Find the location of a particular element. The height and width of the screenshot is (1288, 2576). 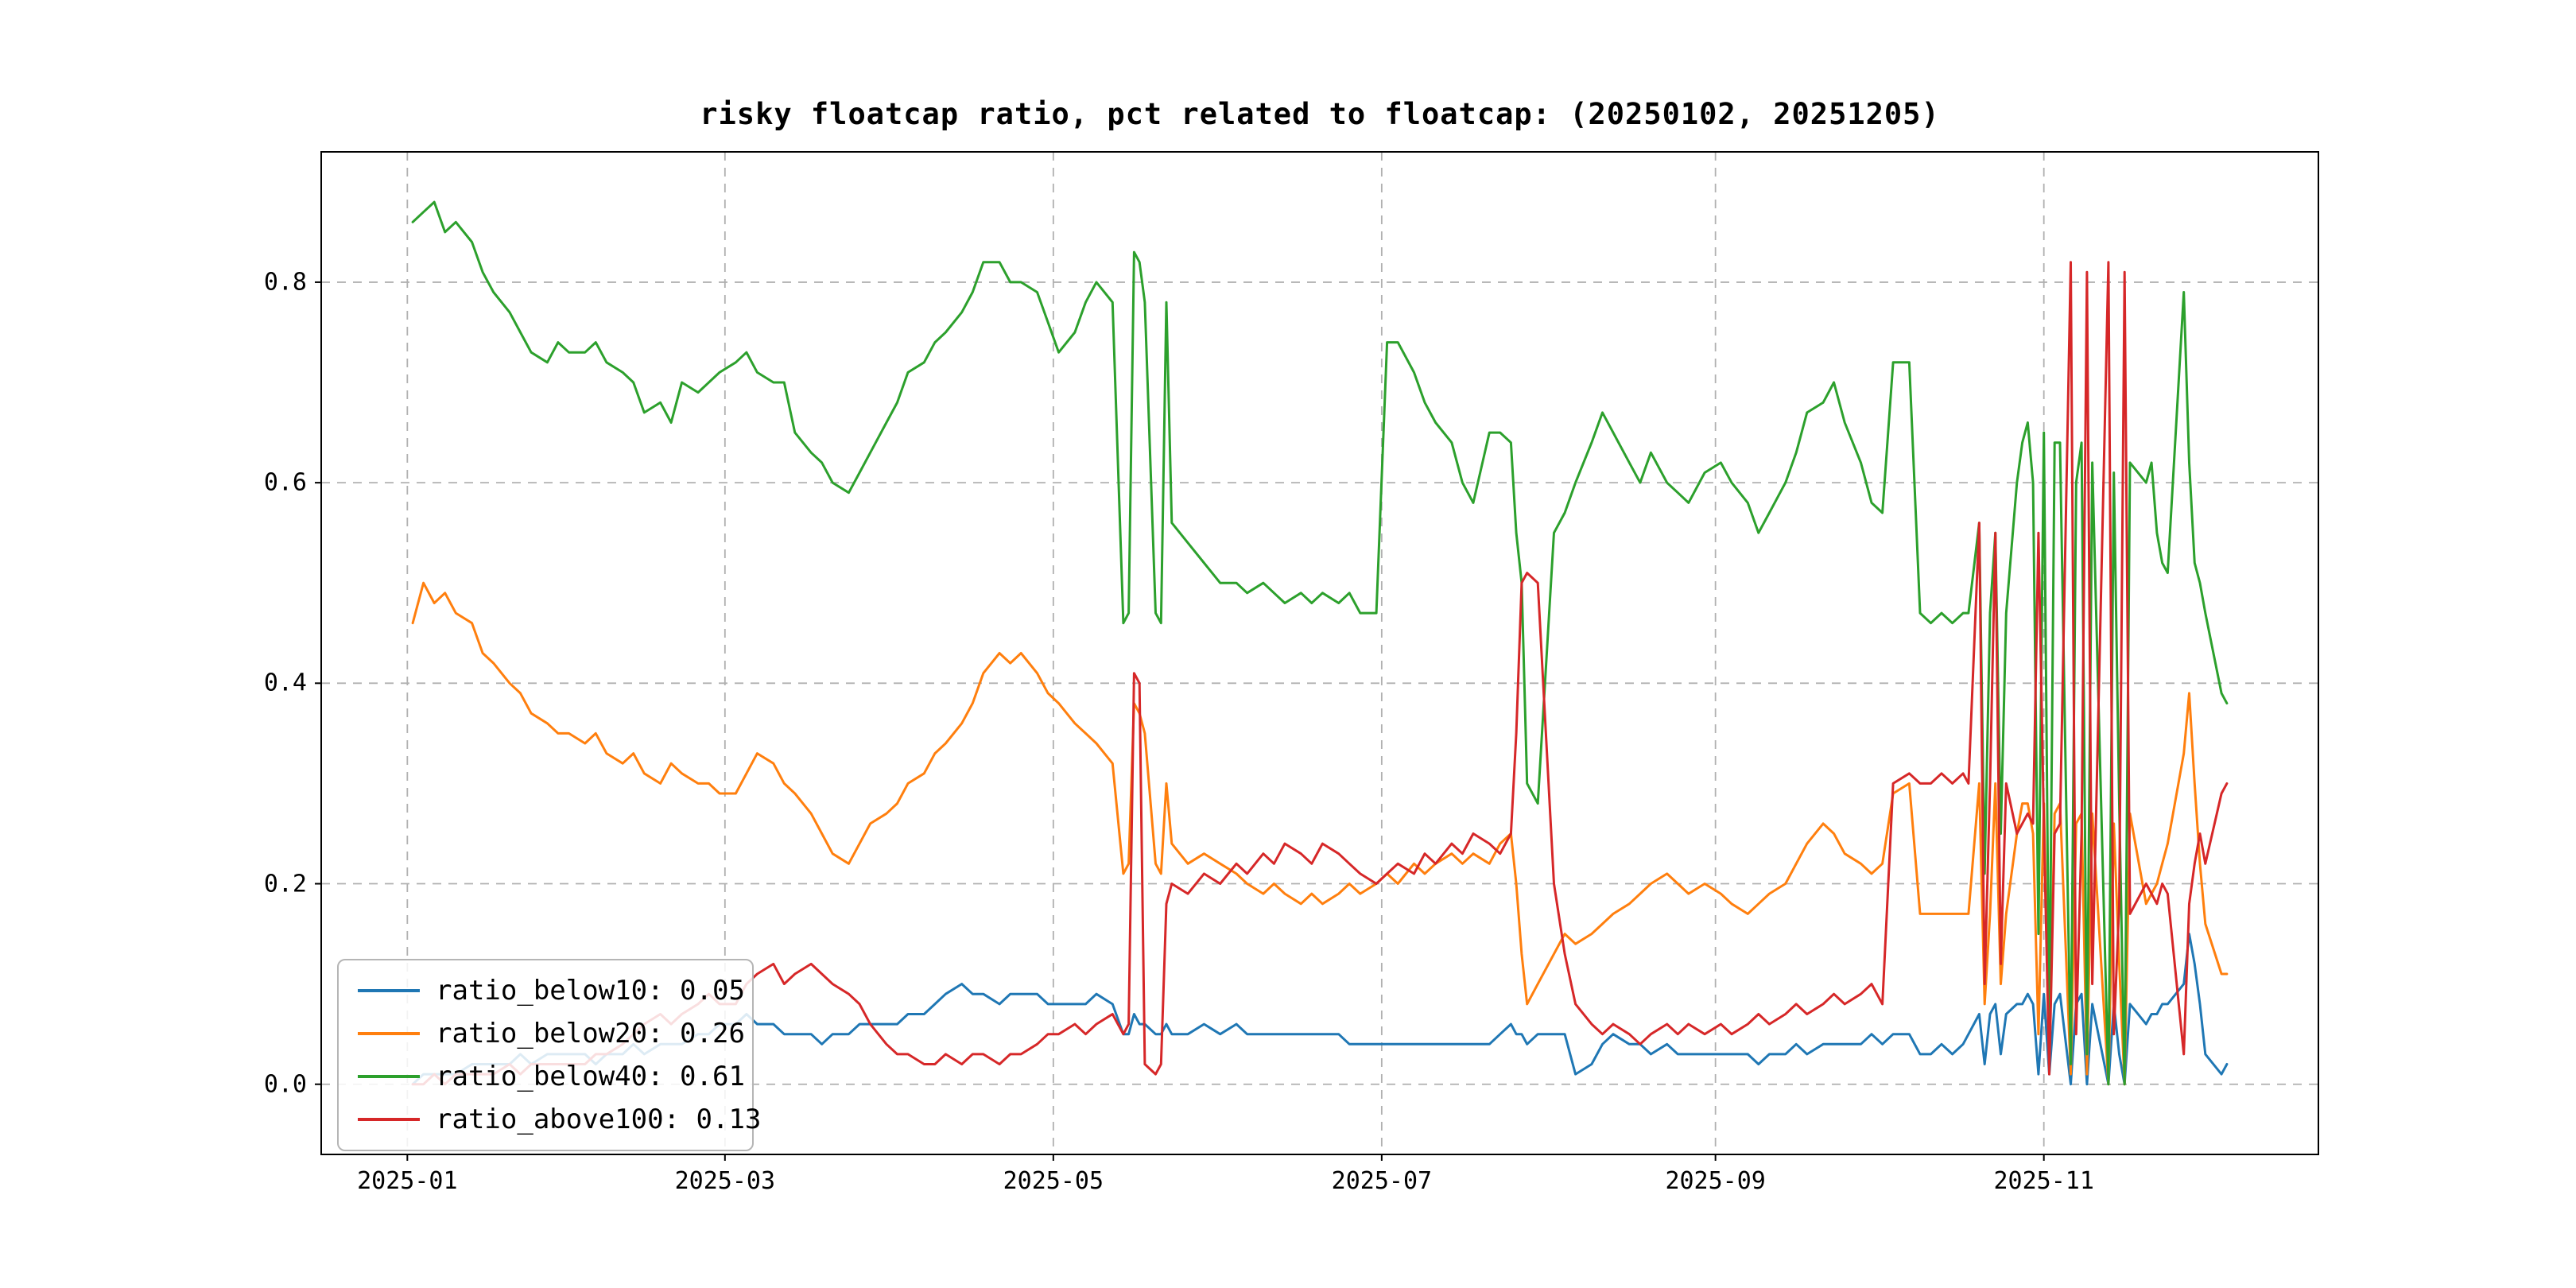

x-tick-label: 2025-09 is located at coordinates (1715, 1181).